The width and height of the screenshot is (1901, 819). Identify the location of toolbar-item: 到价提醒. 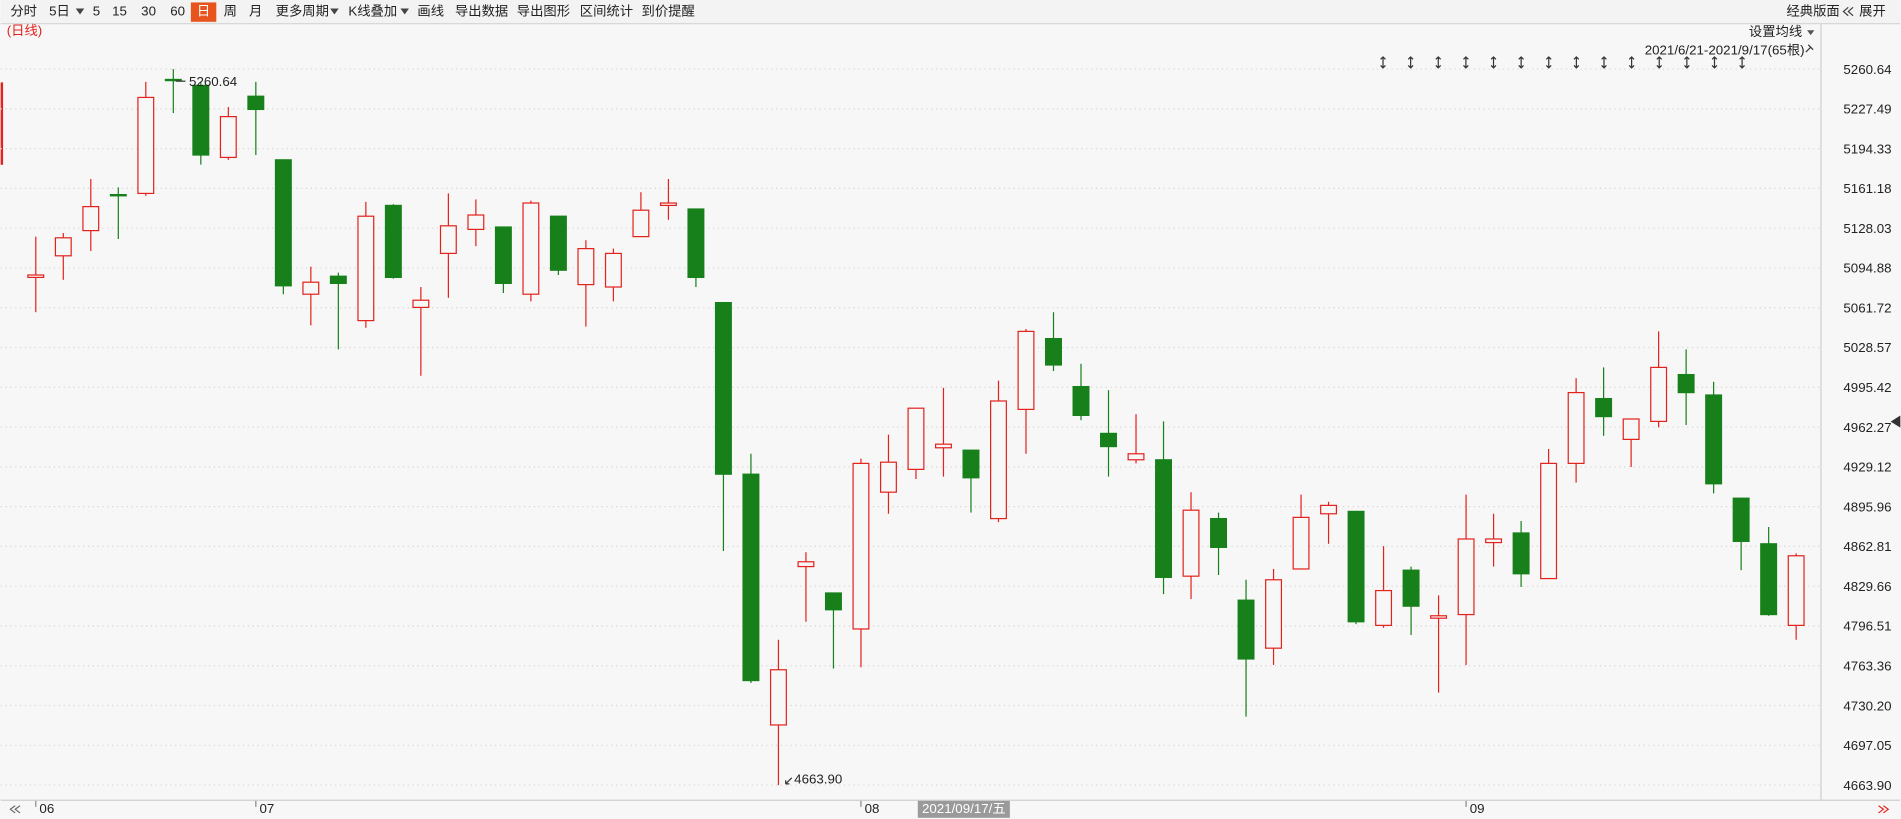
(668, 11).